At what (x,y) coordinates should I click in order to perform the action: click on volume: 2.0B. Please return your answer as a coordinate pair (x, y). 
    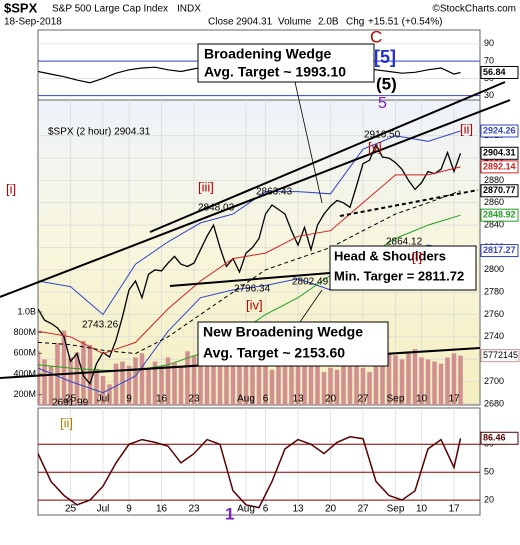
    Looking at the image, I should click on (328, 22).